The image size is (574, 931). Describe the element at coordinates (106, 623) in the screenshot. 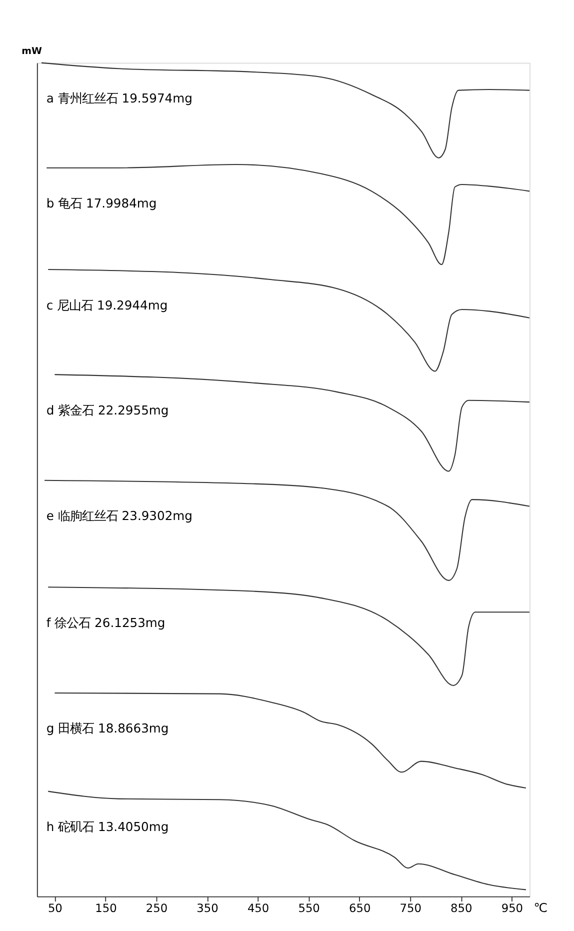

I see `text: f 徐公石 26.1253mg` at that location.